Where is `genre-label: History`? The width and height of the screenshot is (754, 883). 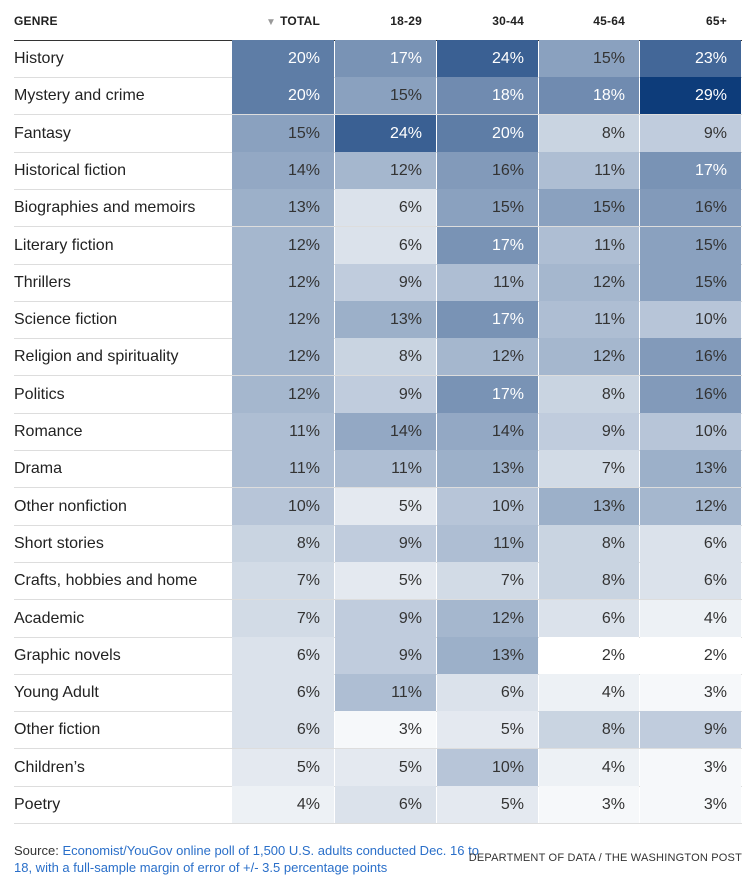 genre-label: History is located at coordinates (39, 58).